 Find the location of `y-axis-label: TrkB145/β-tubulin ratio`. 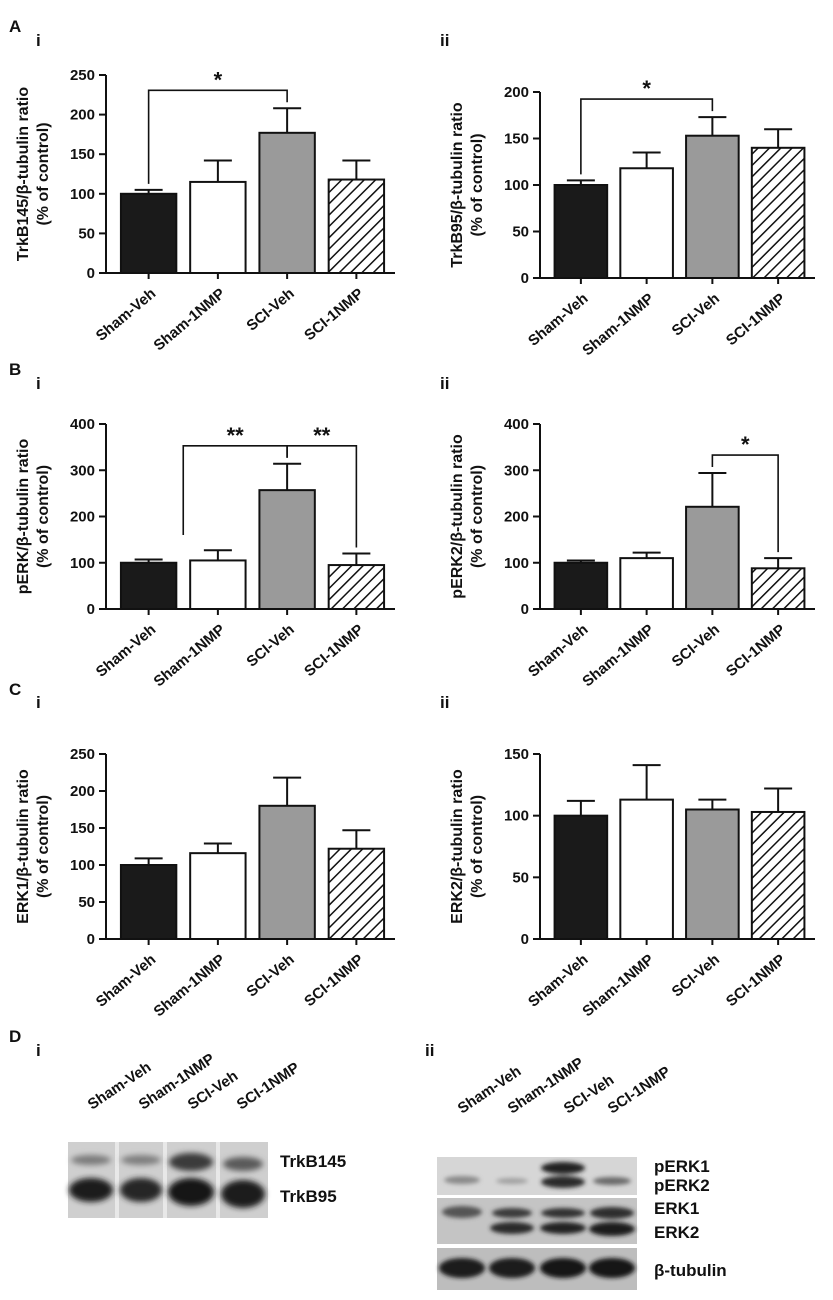

y-axis-label: TrkB145/β-tubulin ratio is located at coordinates (23, 174).